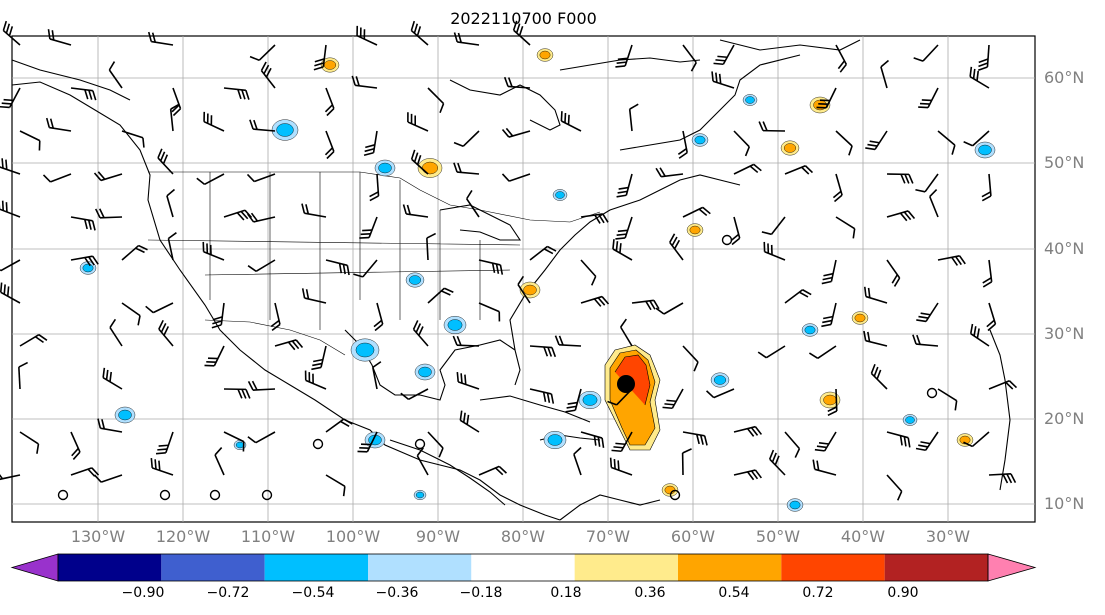  What do you see at coordinates (397, 593) in the screenshot?
I see `colorbar-tick-label: −0.36` at bounding box center [397, 593].